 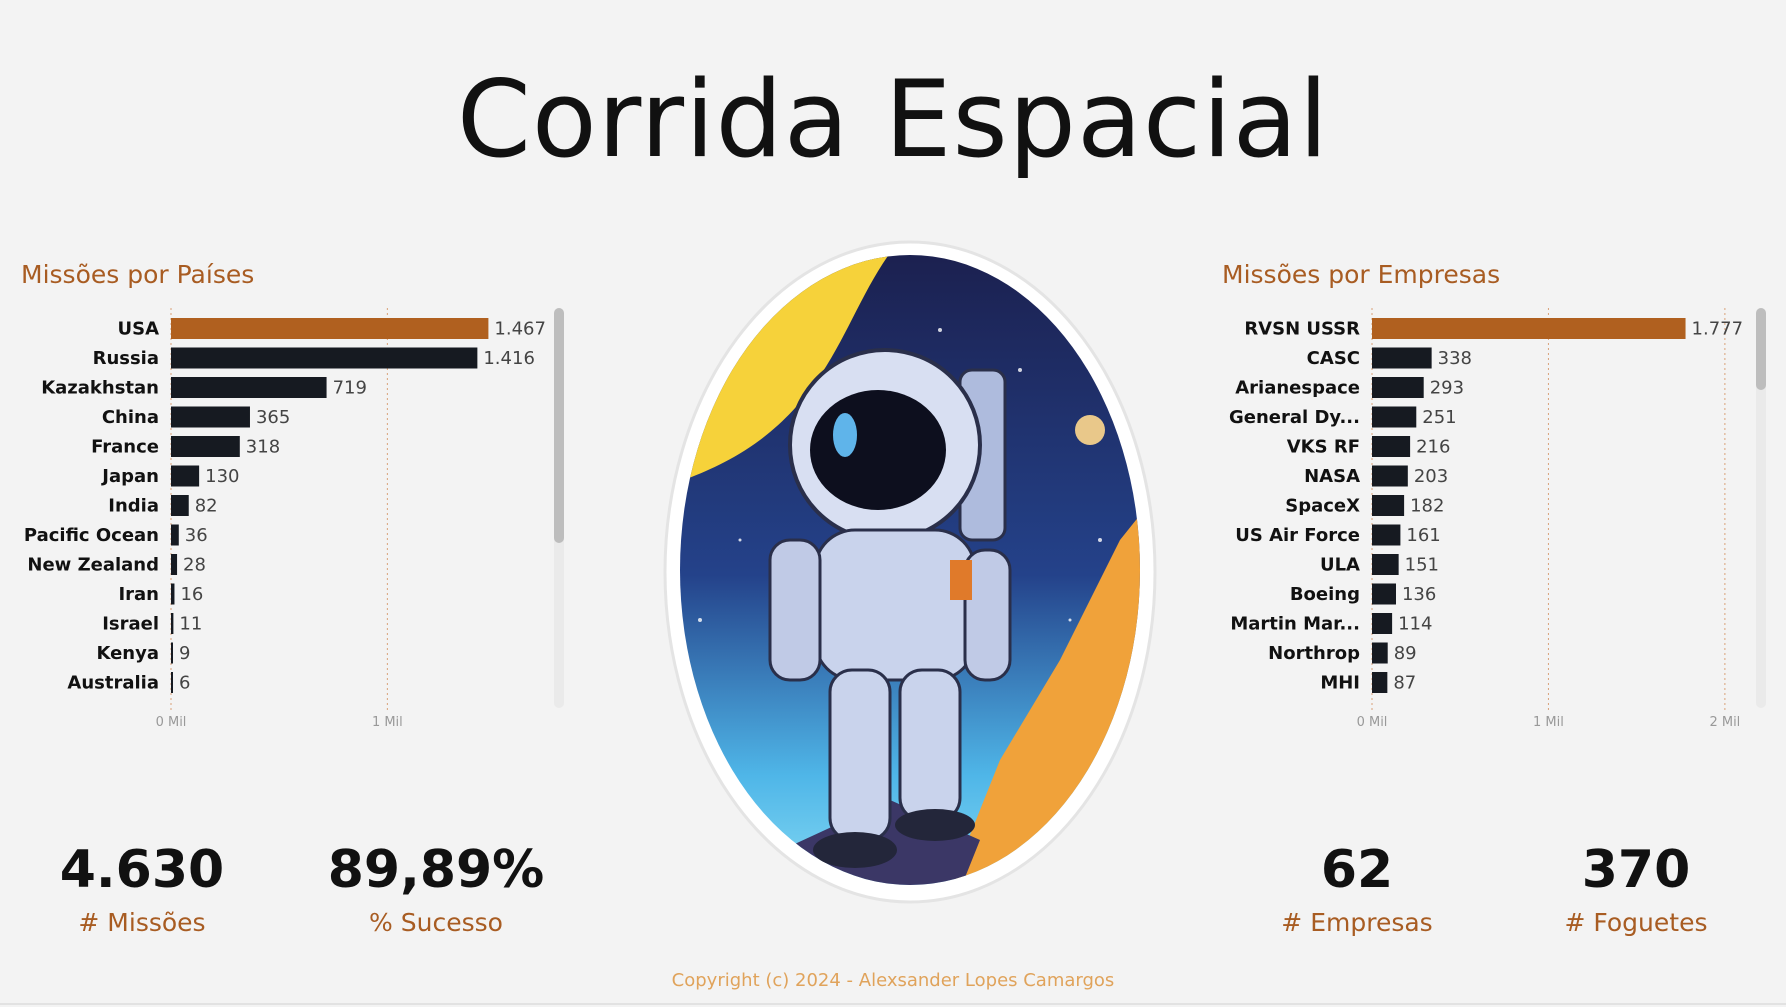 I want to click on data-label: 9, so click(x=184, y=653).